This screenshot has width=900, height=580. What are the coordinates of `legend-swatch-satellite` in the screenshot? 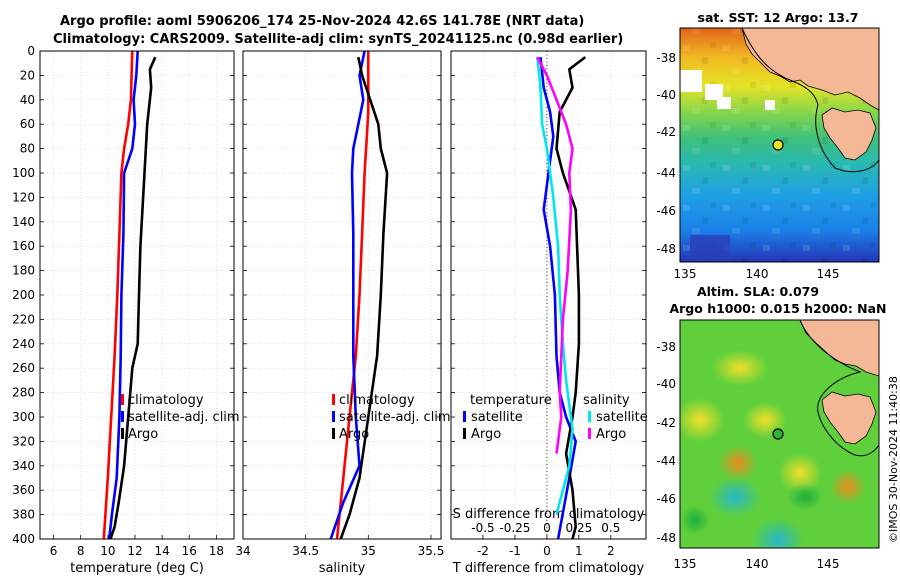 It's located at (122, 416).